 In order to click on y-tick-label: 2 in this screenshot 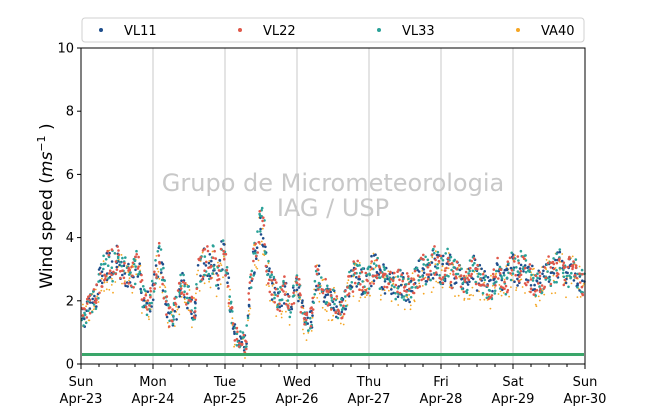, I will do `click(70, 301)`.